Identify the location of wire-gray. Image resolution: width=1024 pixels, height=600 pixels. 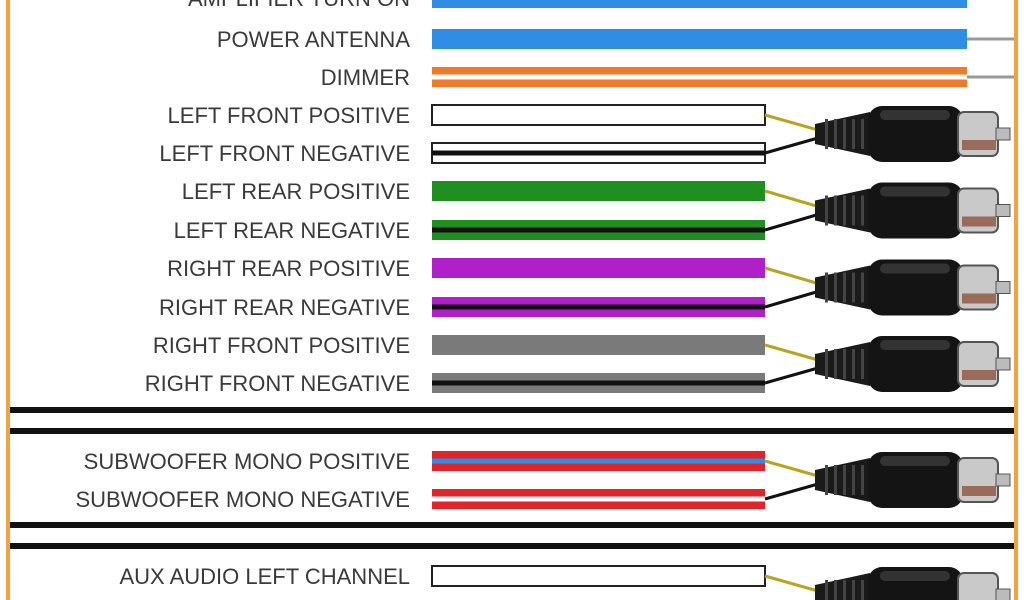
(598, 345).